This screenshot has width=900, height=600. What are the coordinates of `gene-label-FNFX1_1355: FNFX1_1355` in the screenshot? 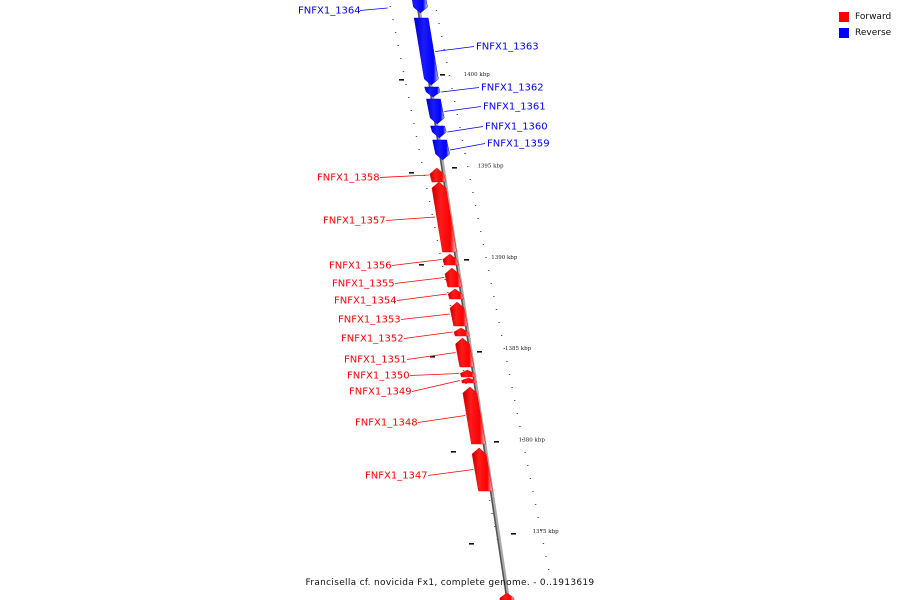 It's located at (363, 284).